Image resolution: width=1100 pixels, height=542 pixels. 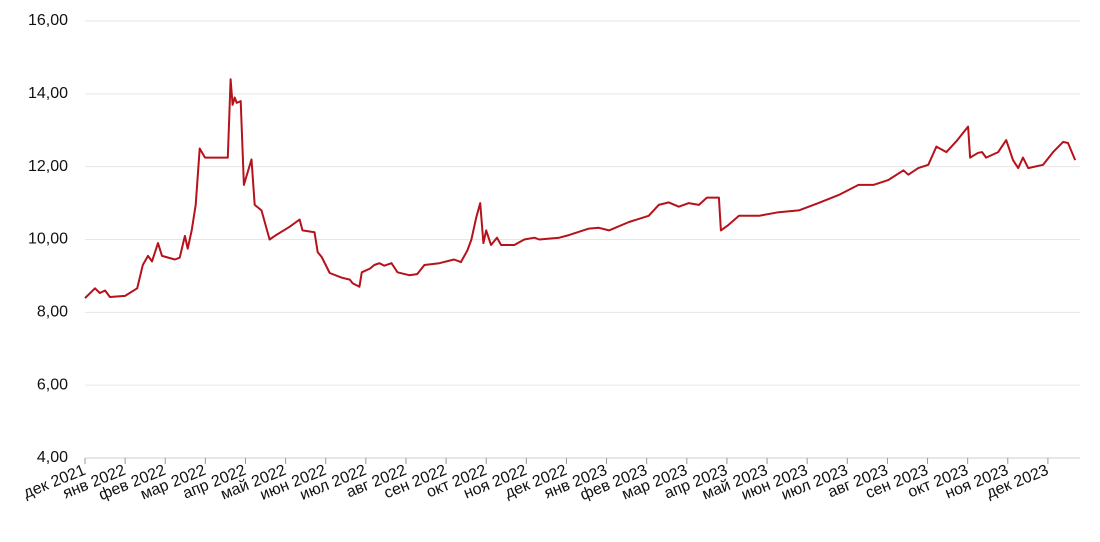 What do you see at coordinates (48, 93) in the screenshot?
I see `y-tick-label: 14,00` at bounding box center [48, 93].